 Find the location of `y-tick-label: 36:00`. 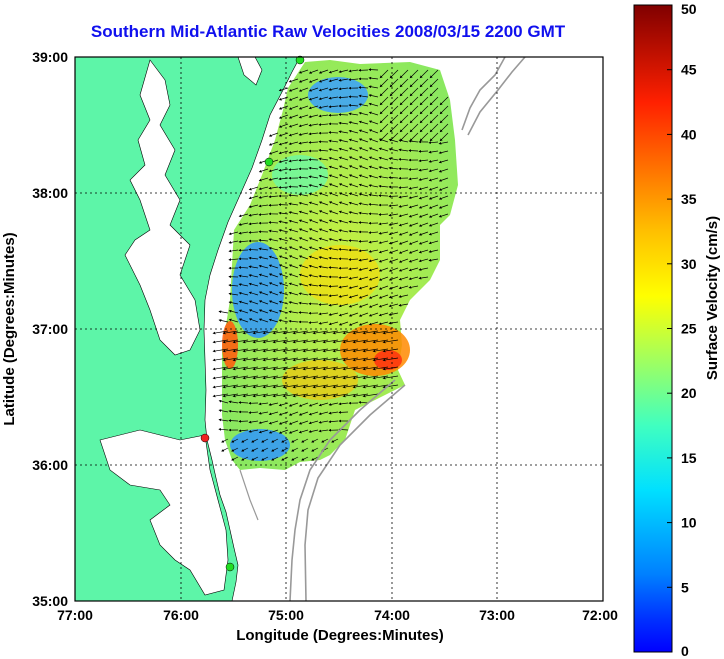

y-tick-label: 36:00 is located at coordinates (50, 465).